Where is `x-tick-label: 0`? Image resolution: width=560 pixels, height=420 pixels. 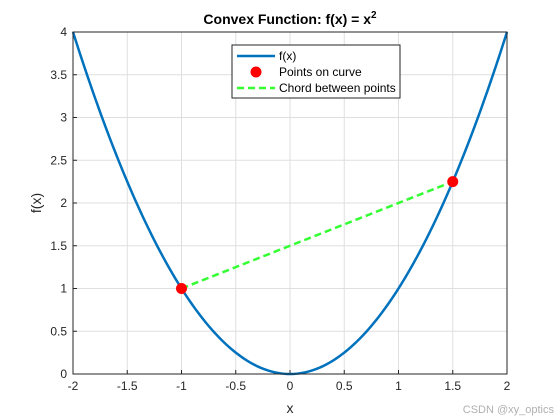
x-tick-label: 0 is located at coordinates (290, 386).